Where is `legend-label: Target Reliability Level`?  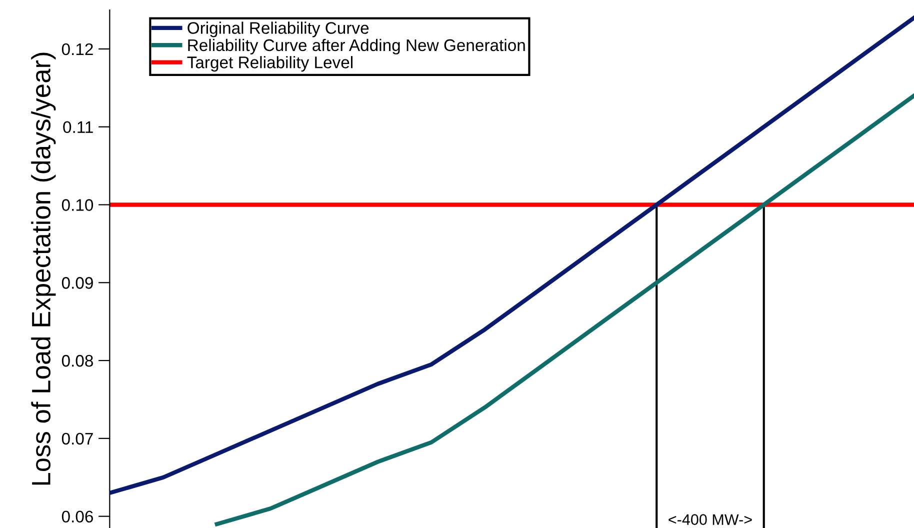 legend-label: Target Reliability Level is located at coordinates (269, 64).